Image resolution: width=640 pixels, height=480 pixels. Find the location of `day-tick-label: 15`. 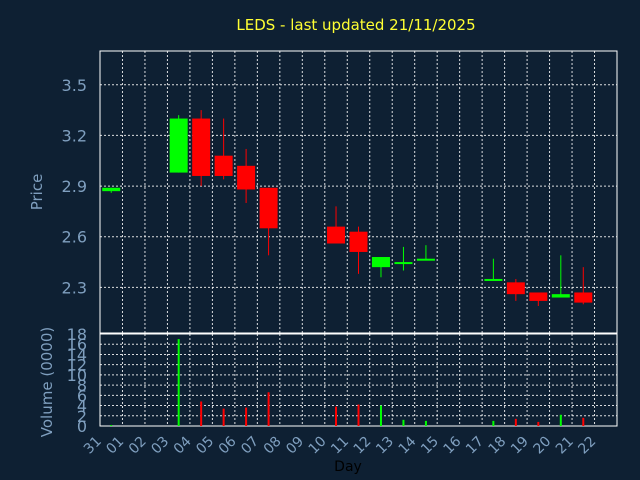

day-tick-label: 15 is located at coordinates (430, 446).